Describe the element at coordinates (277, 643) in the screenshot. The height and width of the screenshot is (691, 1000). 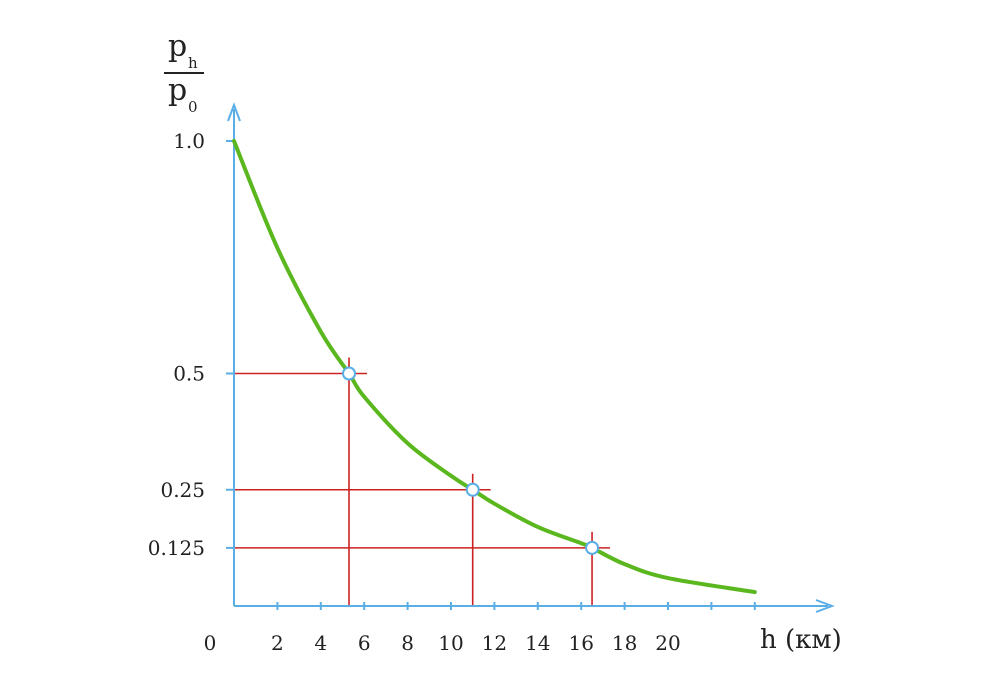
I see `x-tick-label: 2` at that location.